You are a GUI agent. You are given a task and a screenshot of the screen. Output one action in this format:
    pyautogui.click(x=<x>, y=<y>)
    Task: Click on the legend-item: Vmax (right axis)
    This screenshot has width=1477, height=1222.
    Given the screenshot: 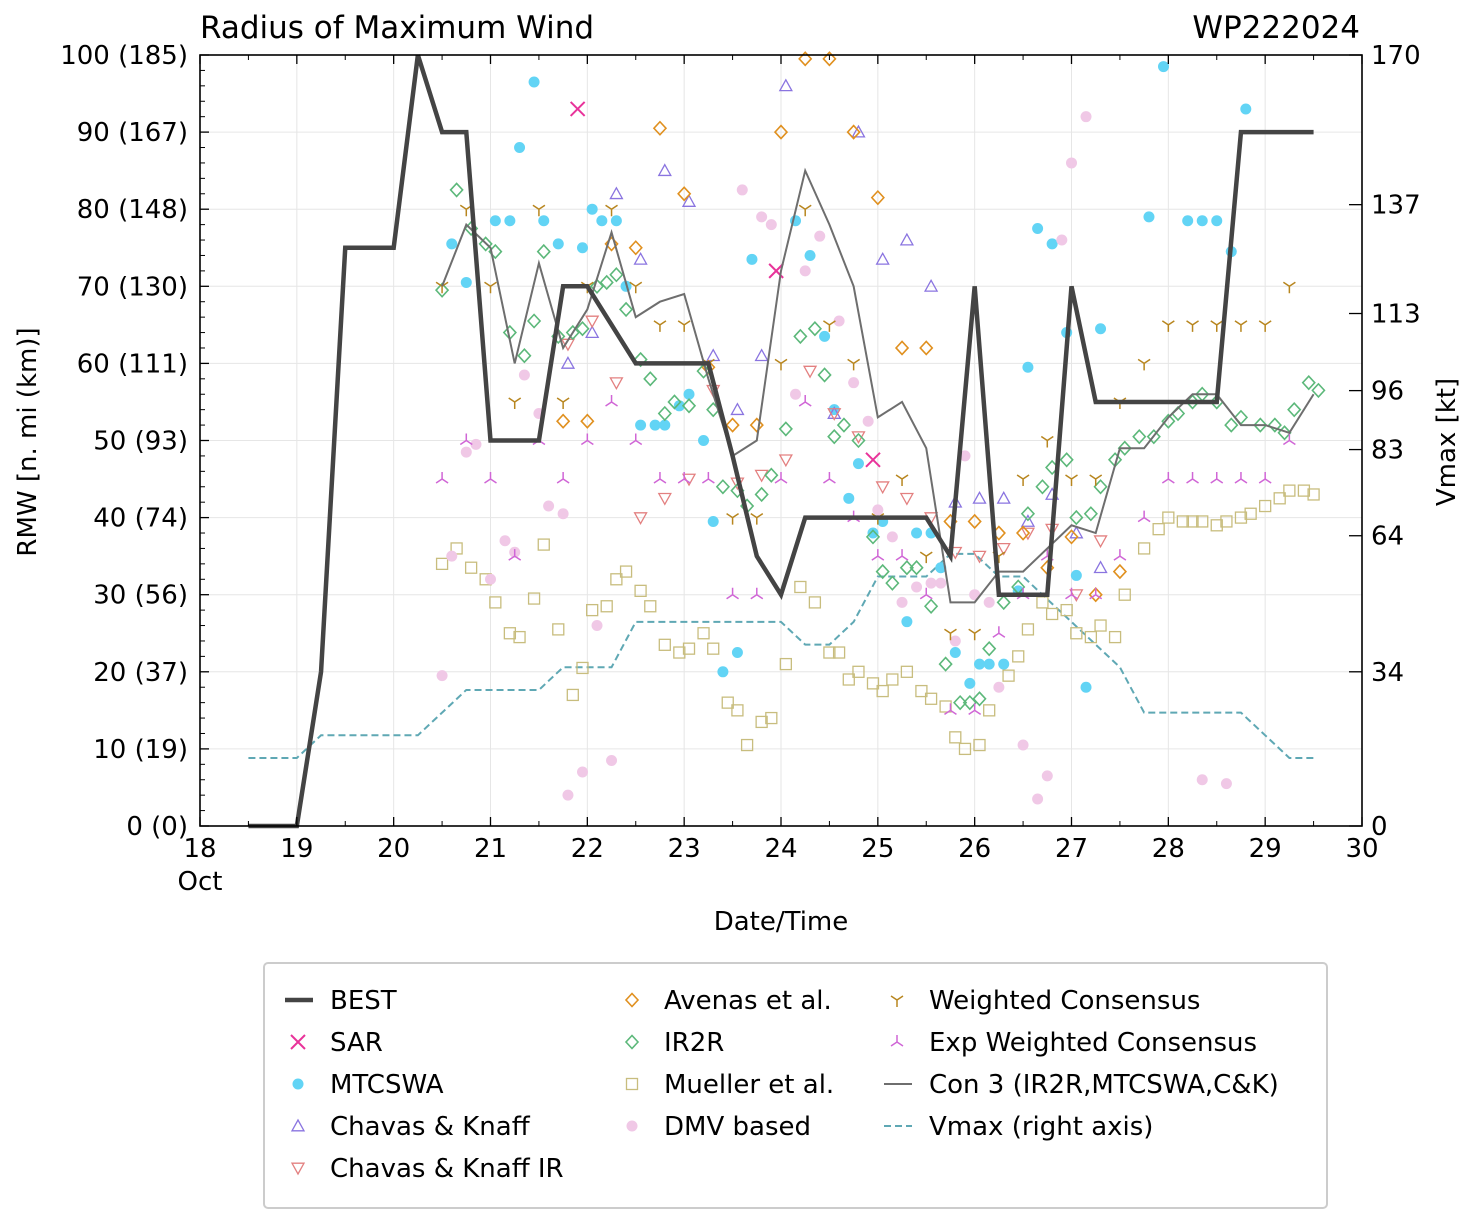 What is the action you would take?
    pyautogui.click(x=1018, y=1127)
    